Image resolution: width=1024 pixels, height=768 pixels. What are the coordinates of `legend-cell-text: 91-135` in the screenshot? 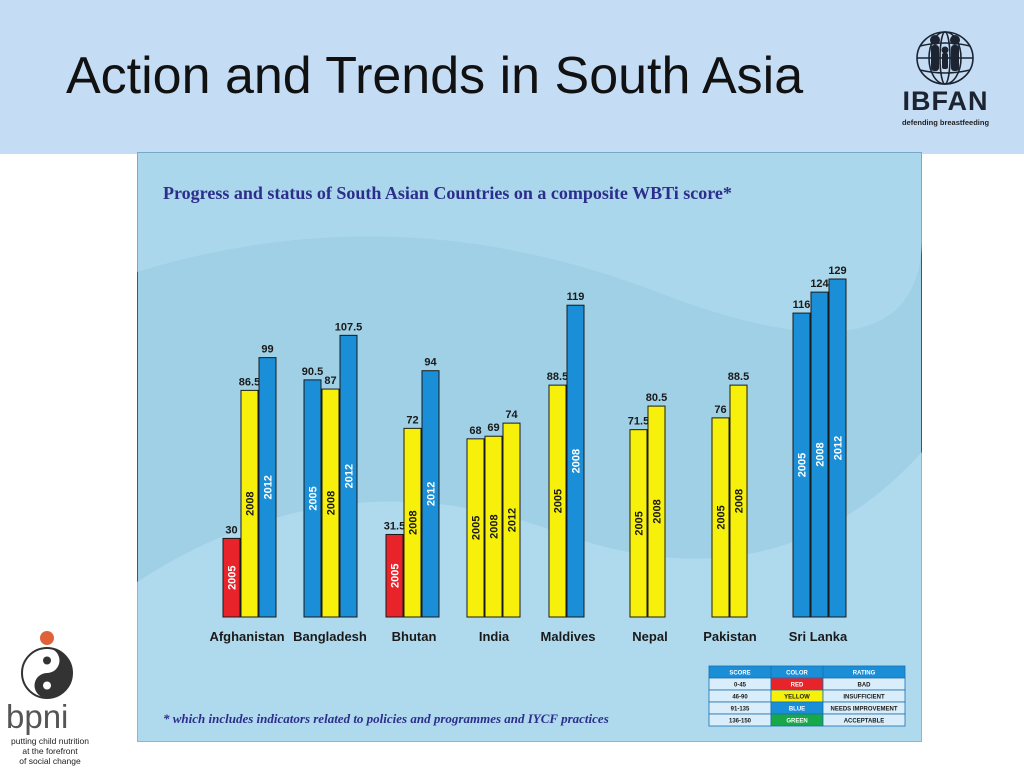 It's located at (740, 710).